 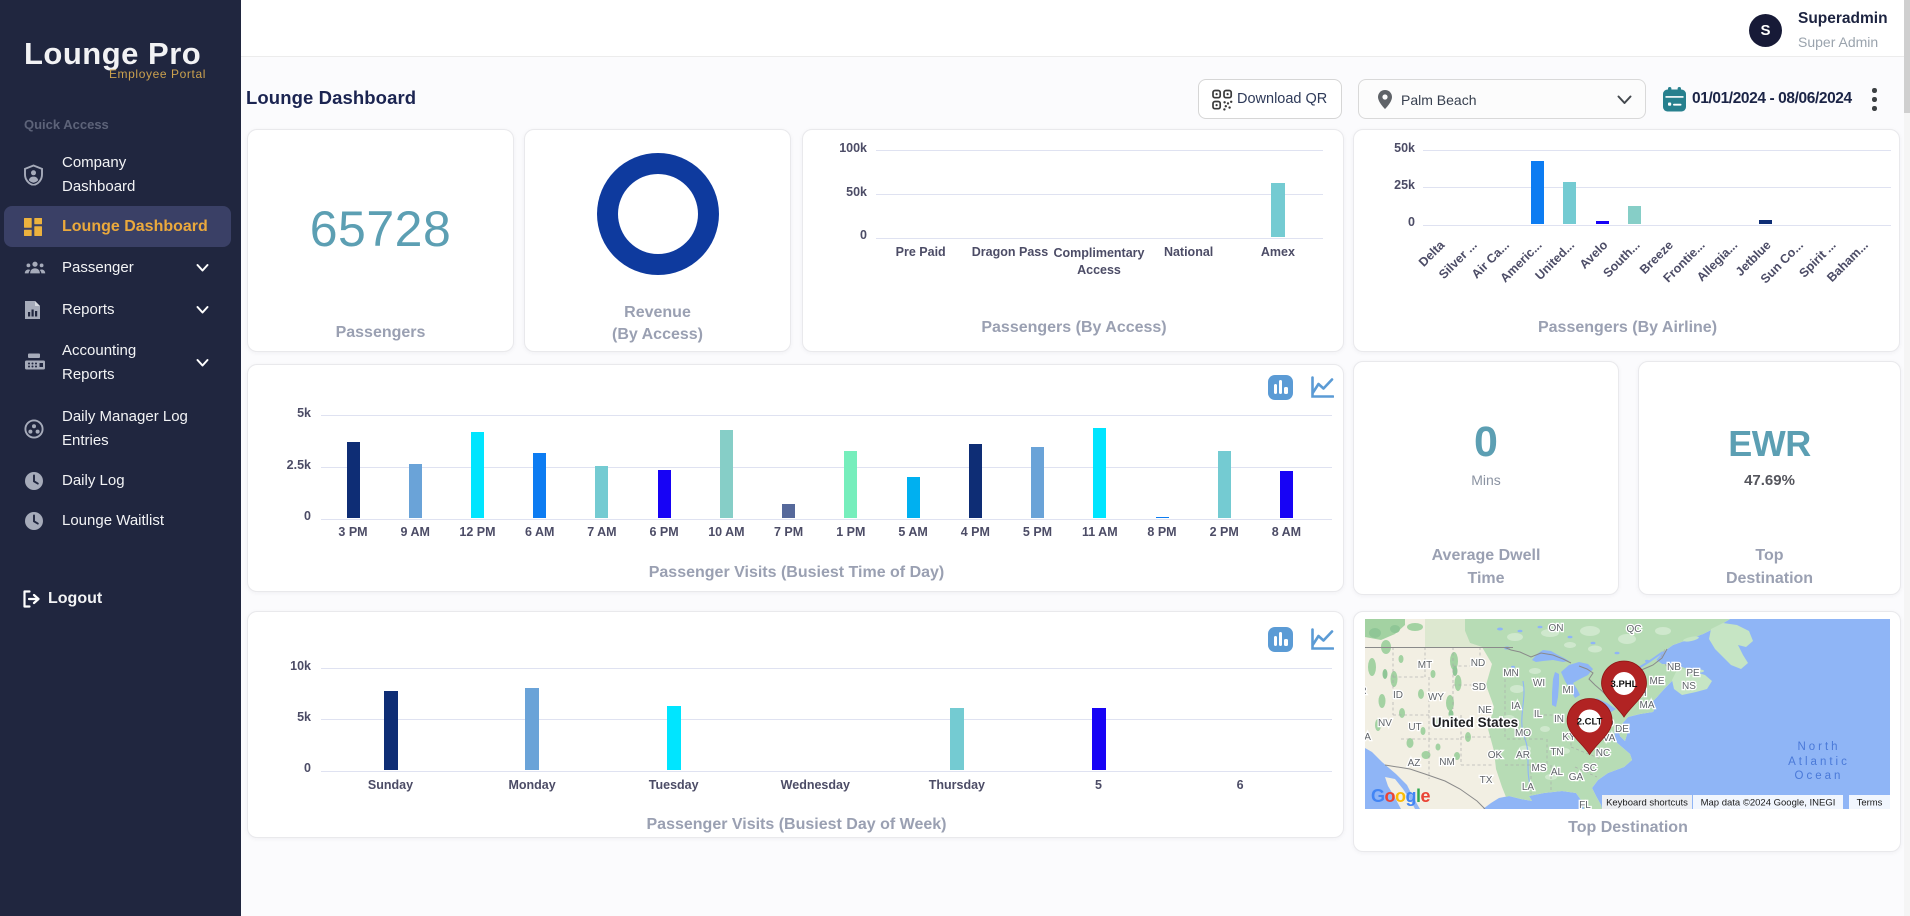 What do you see at coordinates (1539, 683) in the screenshot?
I see `svg-text: WI` at bounding box center [1539, 683].